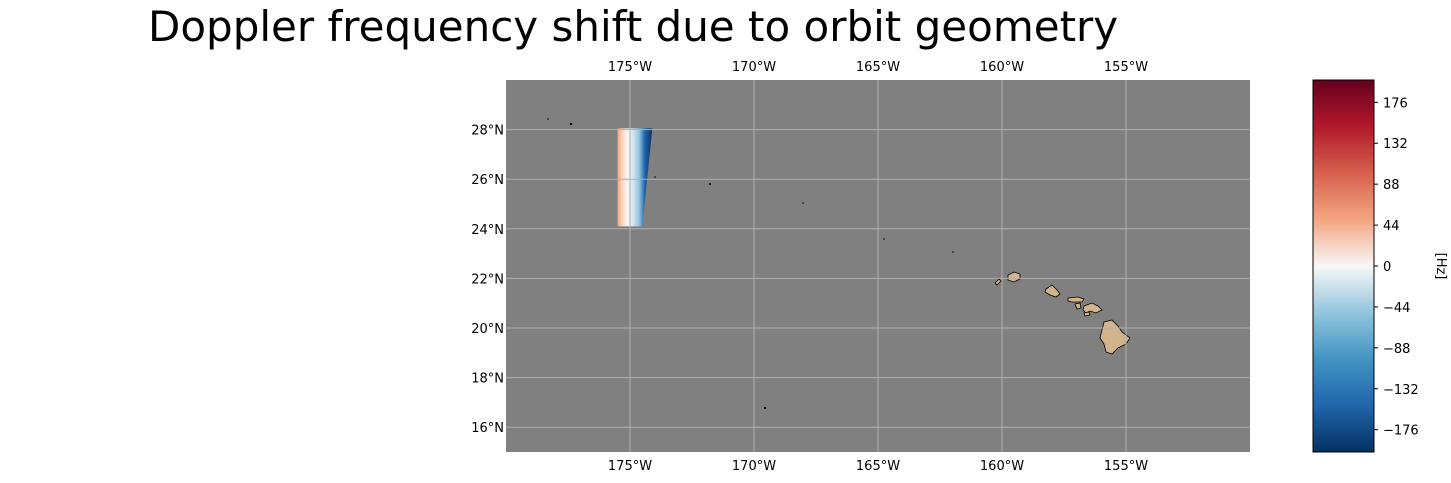  I want to click on colorbar-tick-labels: −176 −132 −88 −44 0 44 88 132 176, so click(1401, 267).